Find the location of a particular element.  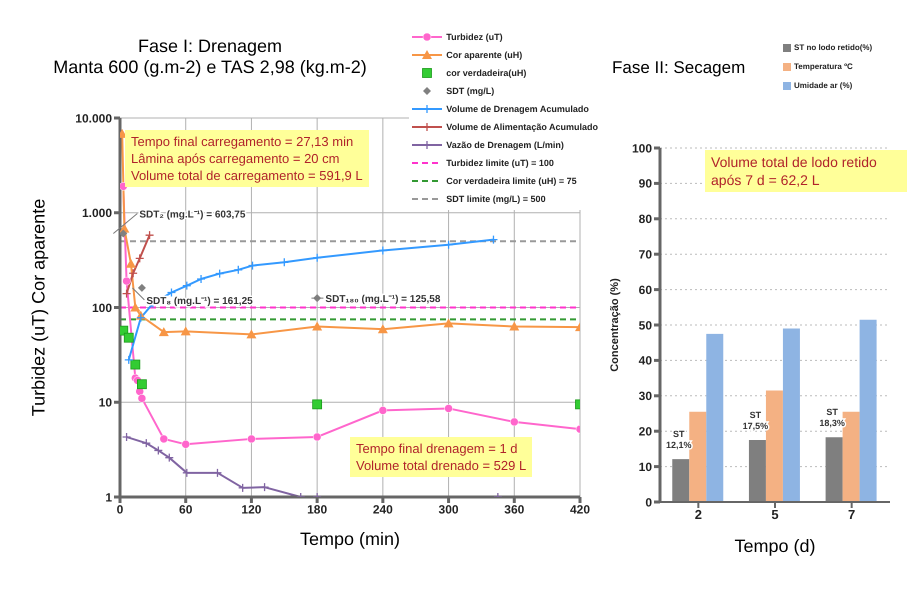

x-tick-label: 300 is located at coordinates (448, 509).